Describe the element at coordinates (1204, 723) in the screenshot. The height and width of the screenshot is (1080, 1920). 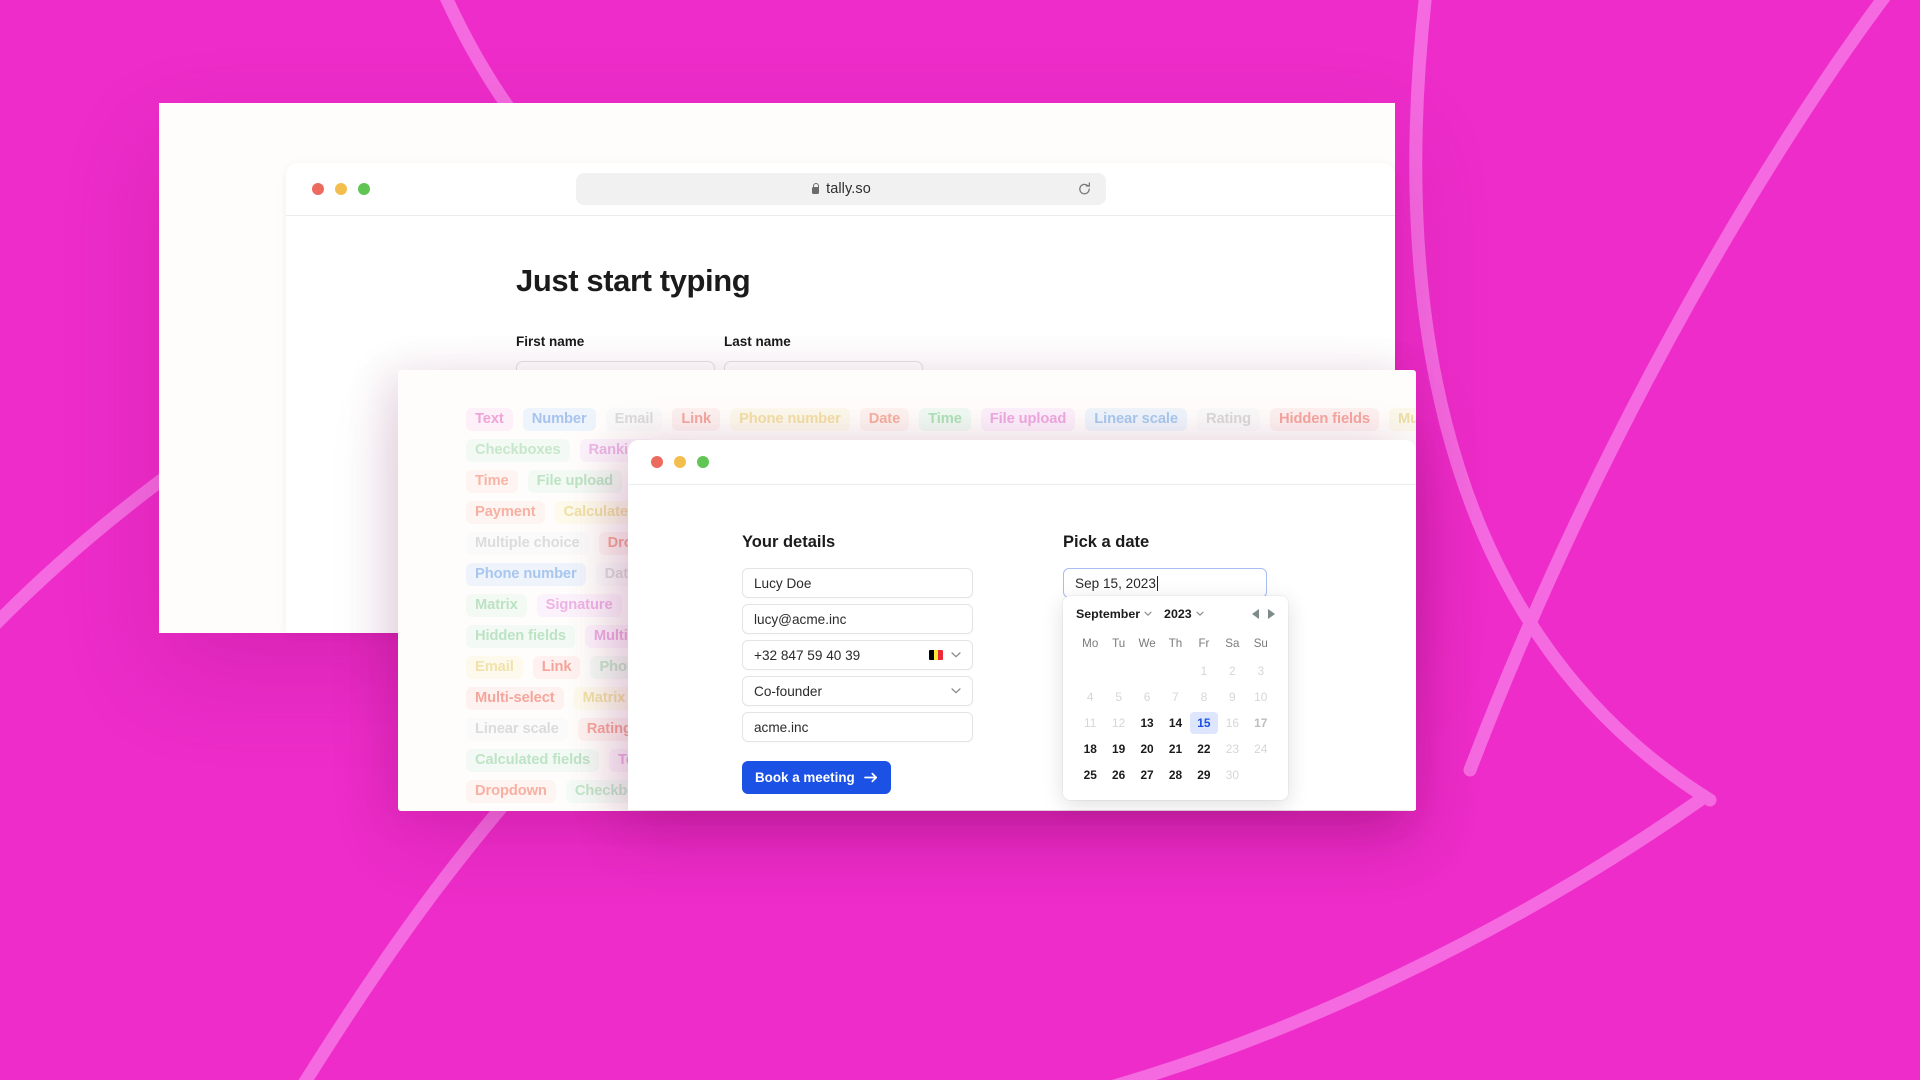
I see `calendar-day: 15` at that location.